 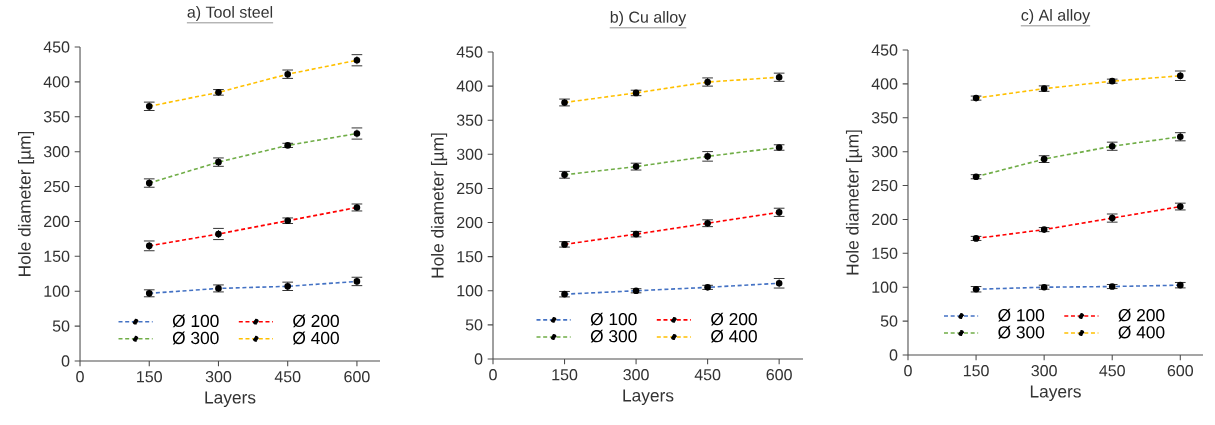 What do you see at coordinates (648, 18) in the screenshot?
I see `chart-title: b) Cu alloy` at bounding box center [648, 18].